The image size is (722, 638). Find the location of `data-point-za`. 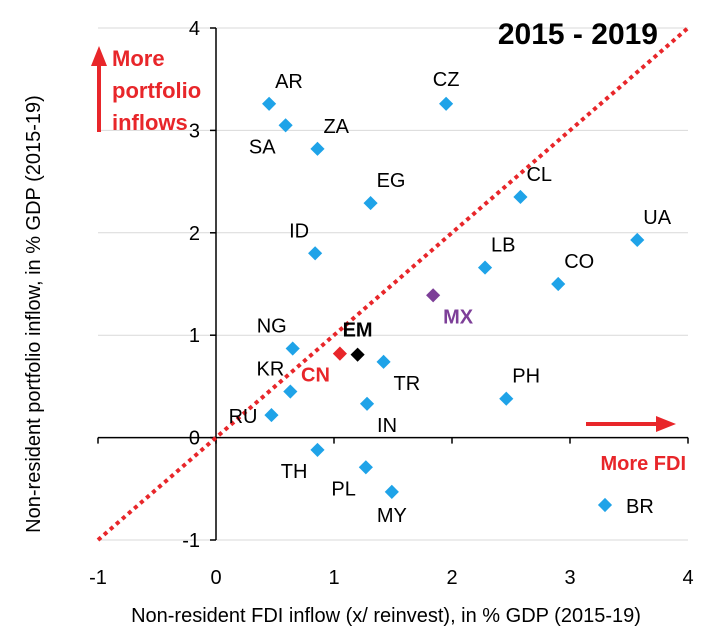

data-point-za is located at coordinates (317, 148).